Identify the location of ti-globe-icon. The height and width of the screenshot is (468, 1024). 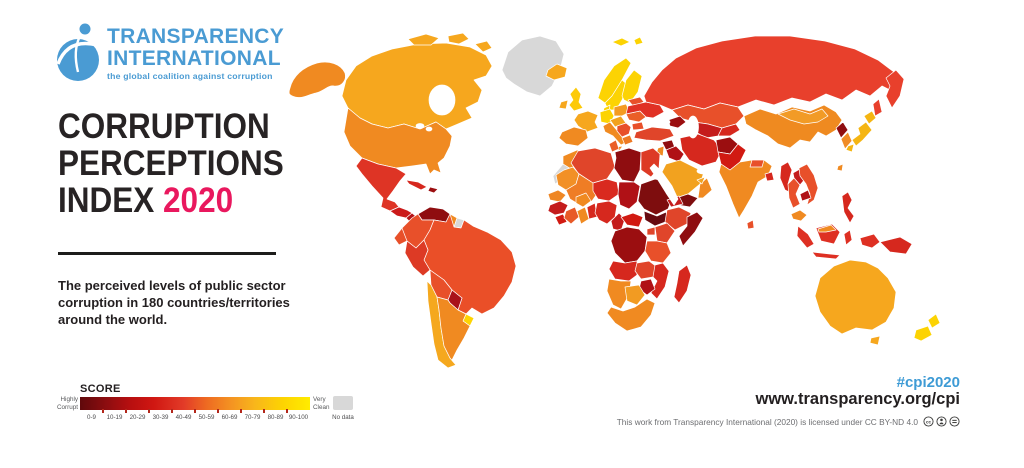
(78, 53).